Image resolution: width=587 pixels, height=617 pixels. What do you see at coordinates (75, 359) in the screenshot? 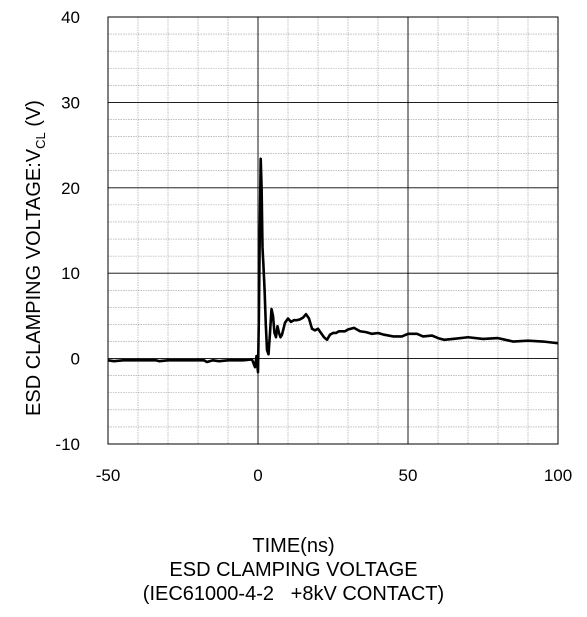
I see `y-tick-label: 0` at bounding box center [75, 359].